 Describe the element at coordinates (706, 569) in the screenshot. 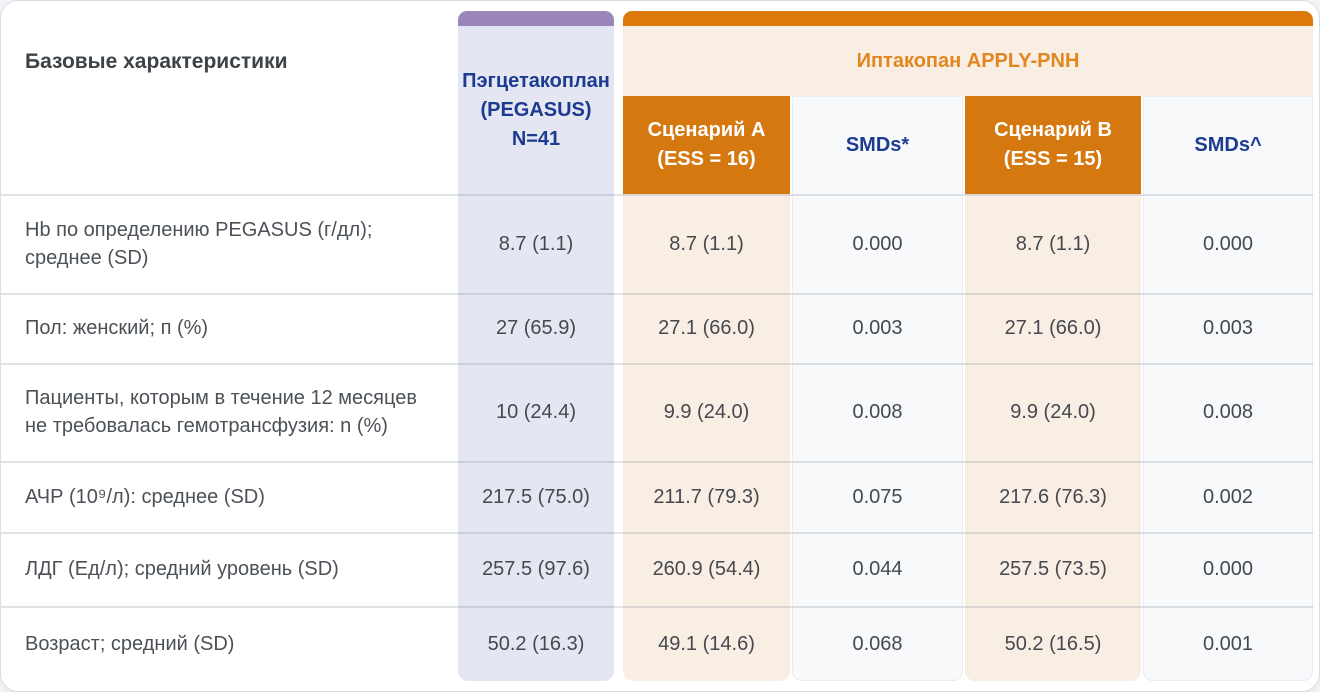

I see `scenario-a-value: 260.9 (54.4)` at that location.